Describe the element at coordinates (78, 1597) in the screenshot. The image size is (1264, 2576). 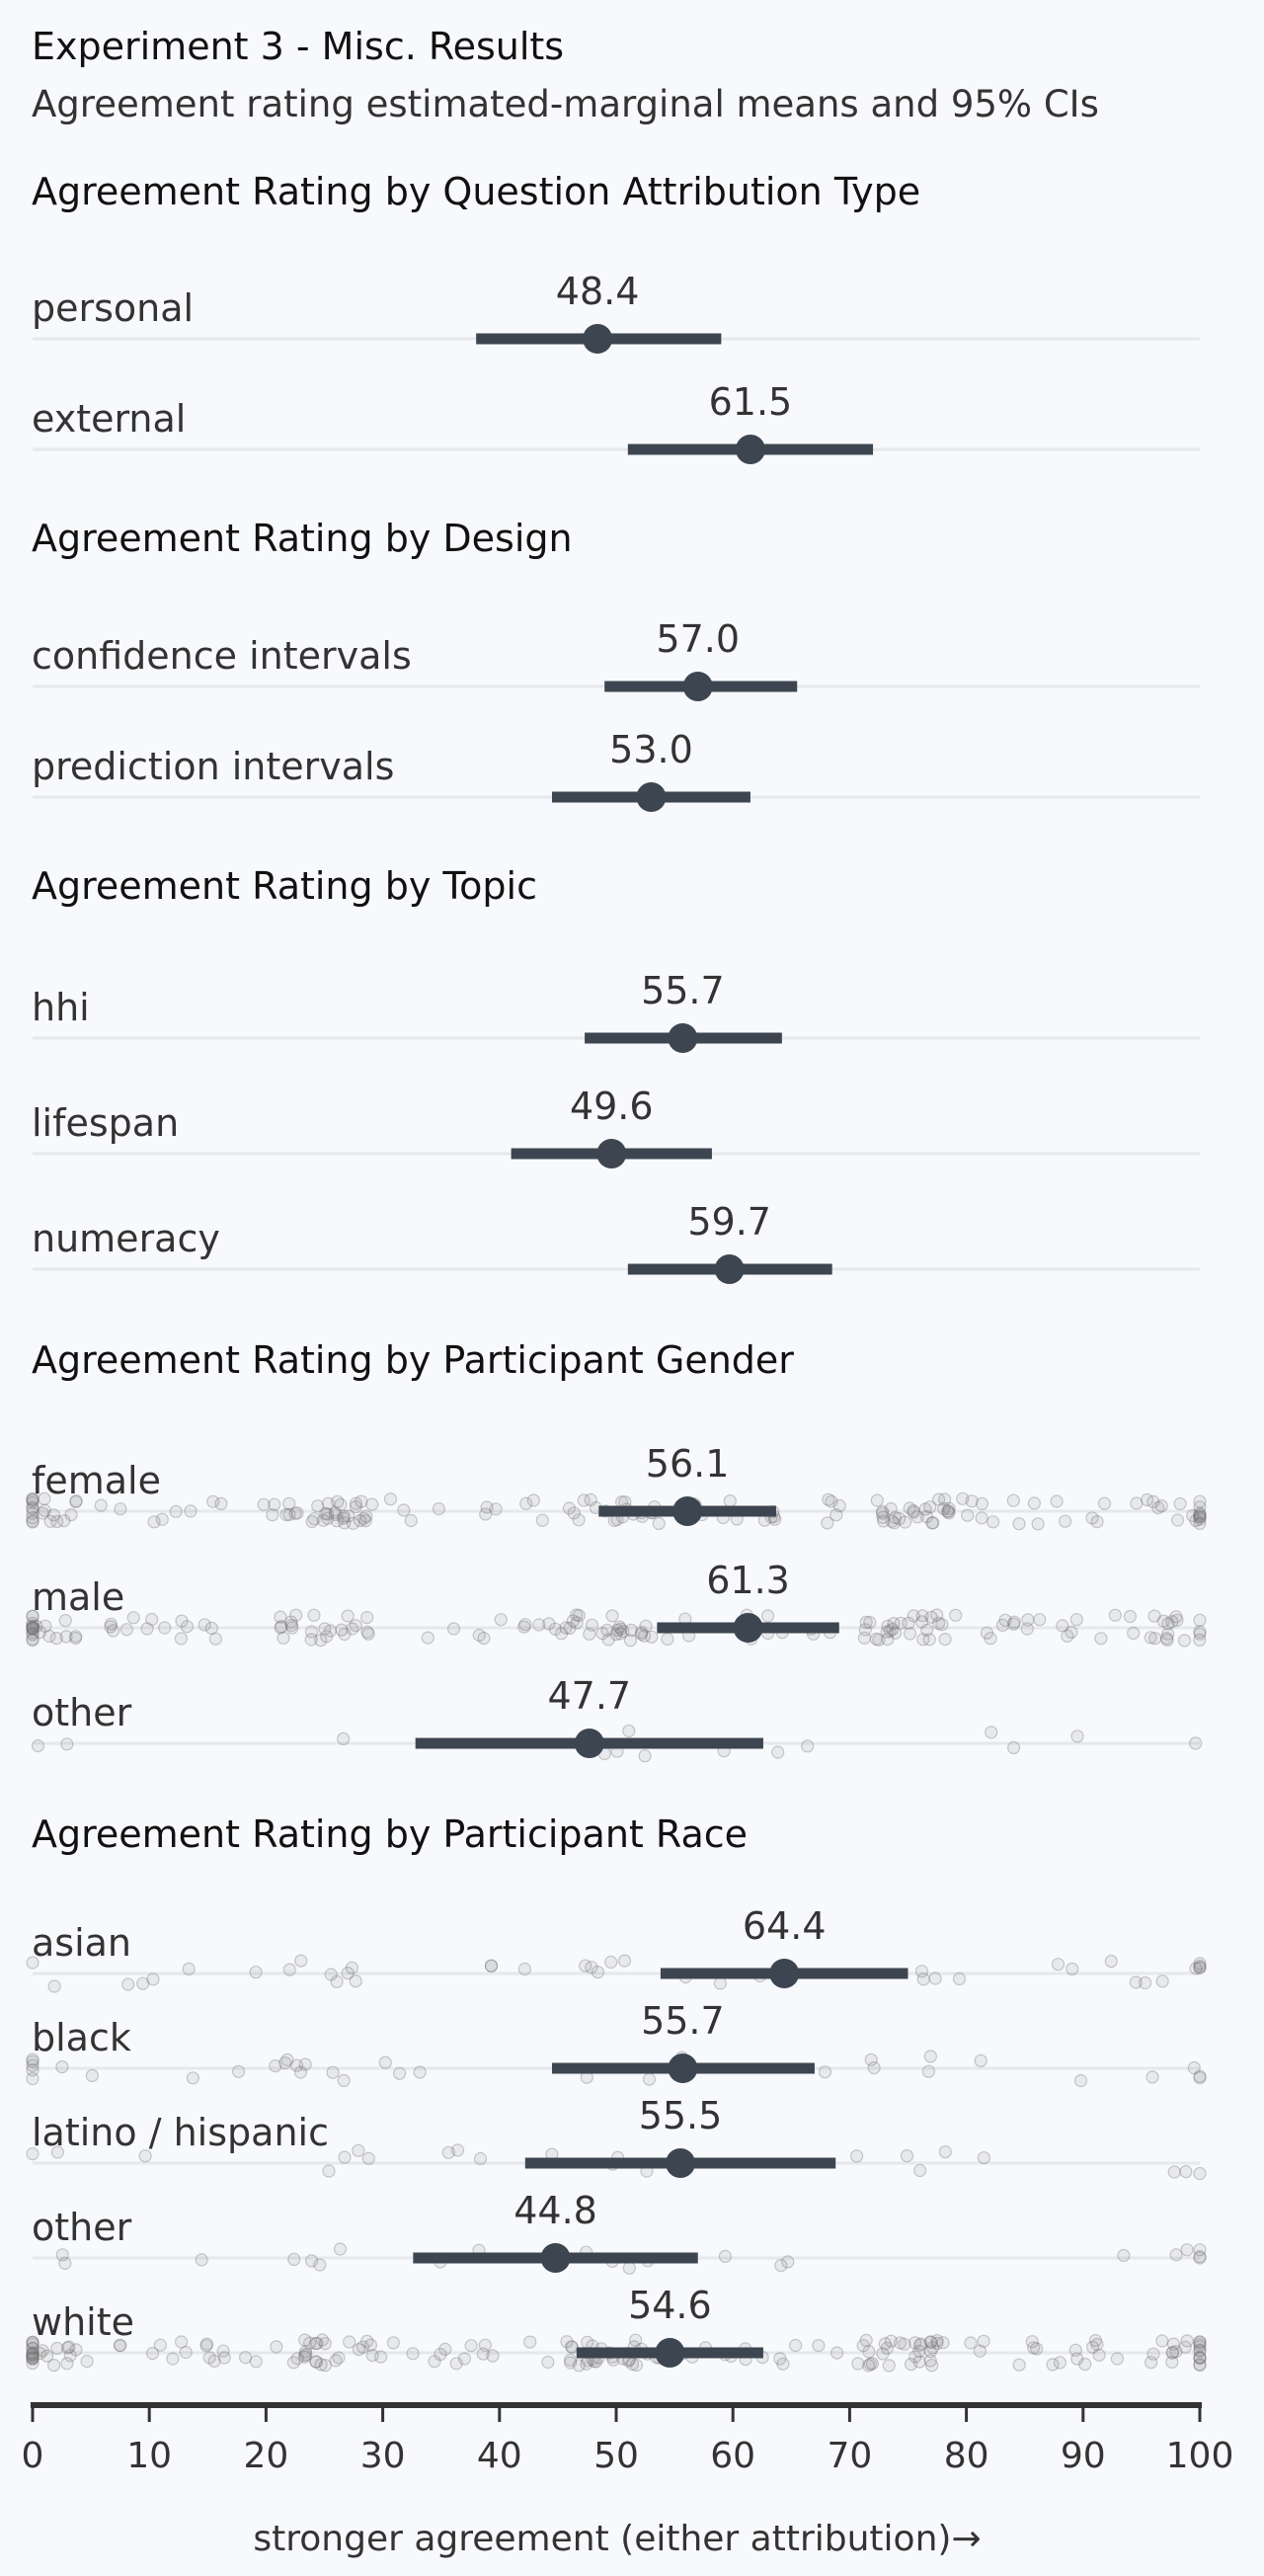
I see `row-label: male` at that location.